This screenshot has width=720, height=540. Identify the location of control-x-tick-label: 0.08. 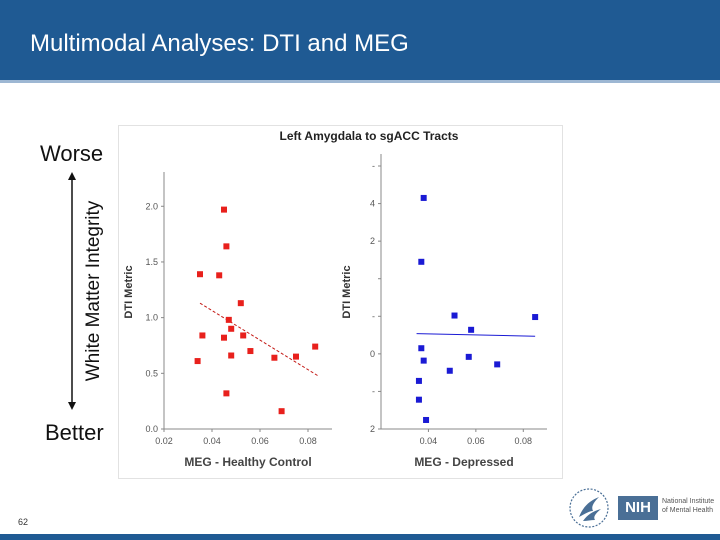
(308, 441).